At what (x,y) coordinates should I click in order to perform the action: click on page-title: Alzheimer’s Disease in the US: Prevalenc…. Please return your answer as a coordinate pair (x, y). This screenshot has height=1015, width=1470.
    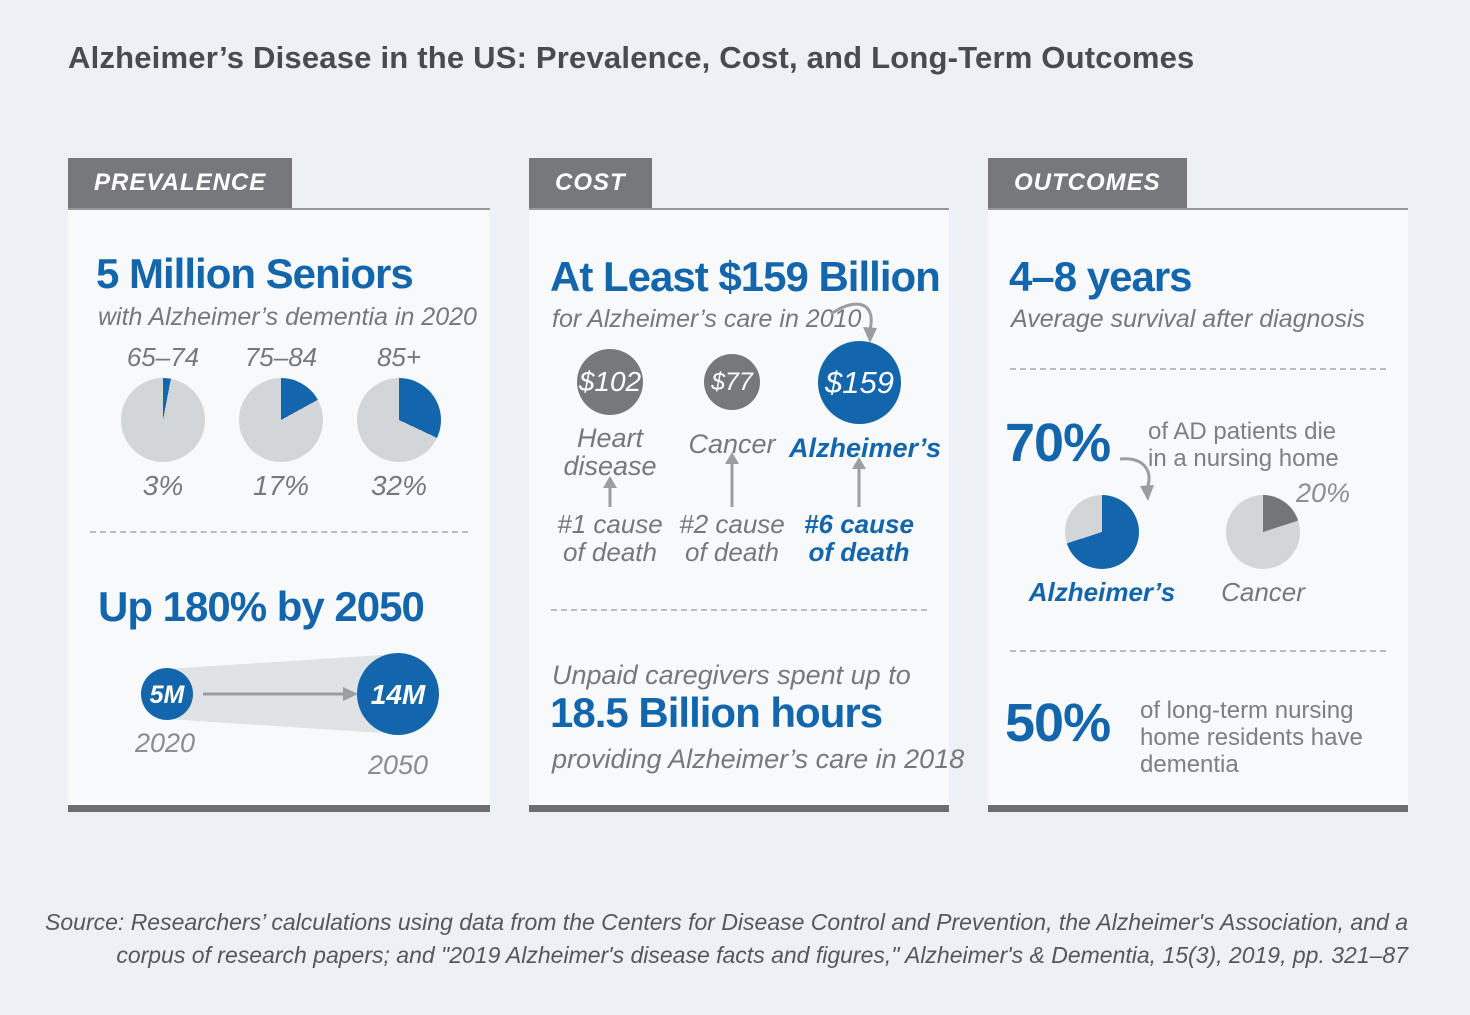
    Looking at the image, I should click on (631, 57).